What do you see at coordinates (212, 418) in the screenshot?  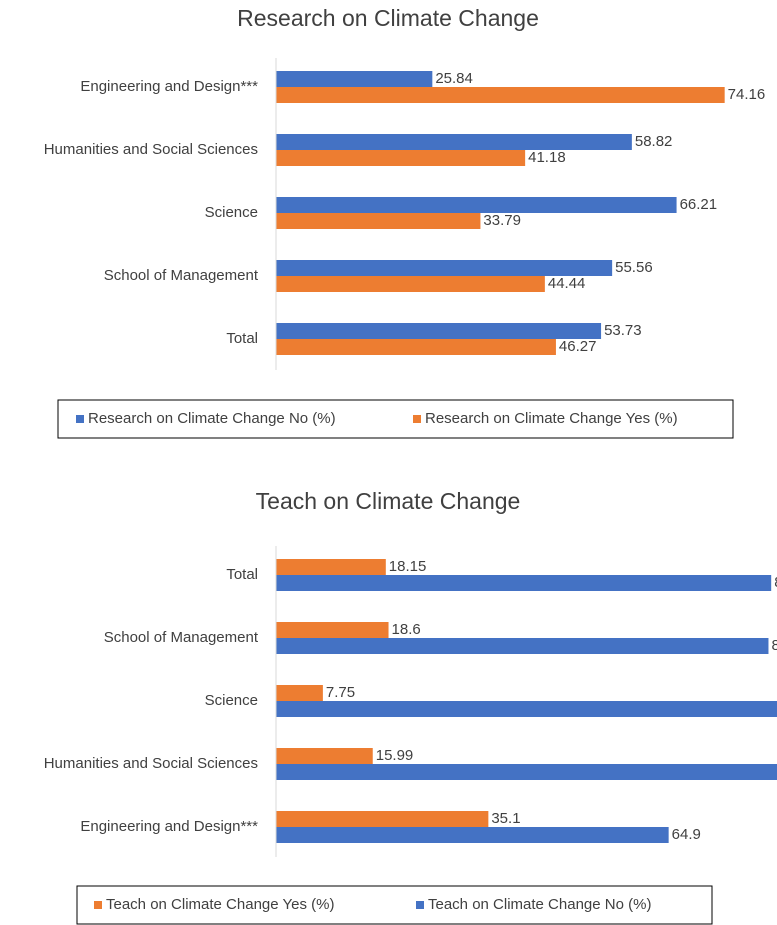 I see `legend-label: Research on Climate Change No (%)` at bounding box center [212, 418].